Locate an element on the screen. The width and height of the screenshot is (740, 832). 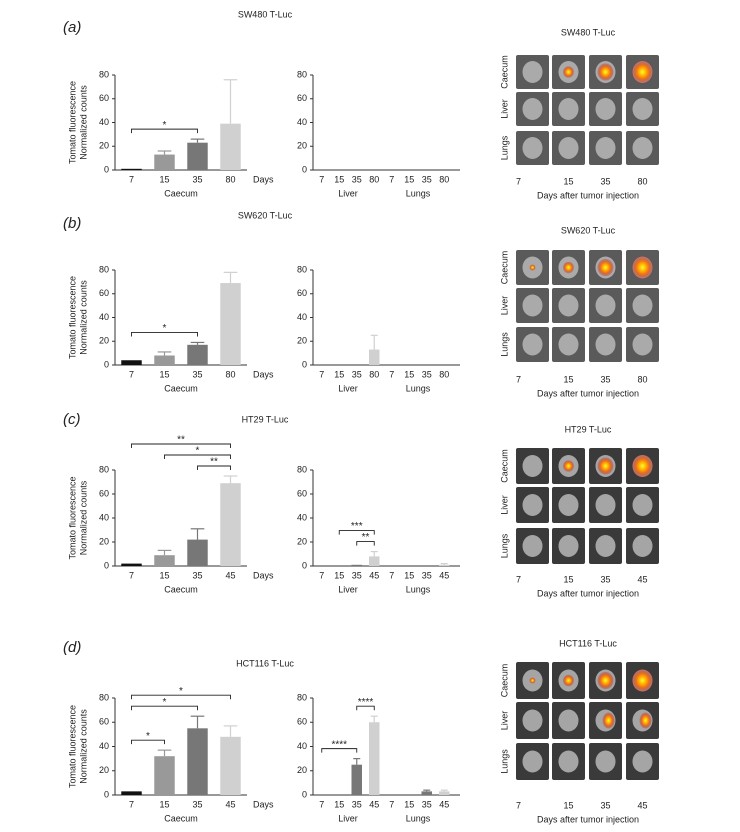
image-x-label: Days after tumor injection is located at coordinates (588, 593).